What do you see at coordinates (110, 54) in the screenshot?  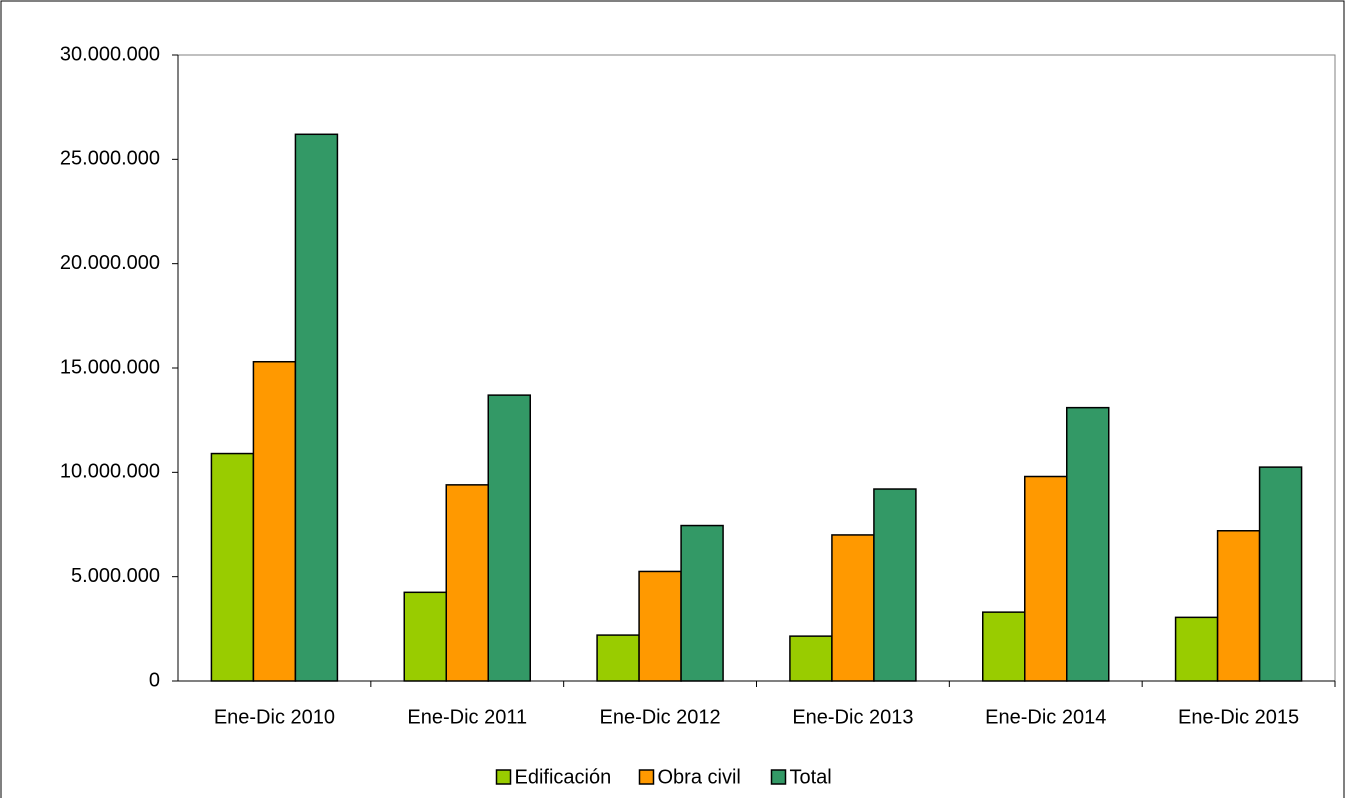 I see `y-tick-label: 30.000.000` at bounding box center [110, 54].